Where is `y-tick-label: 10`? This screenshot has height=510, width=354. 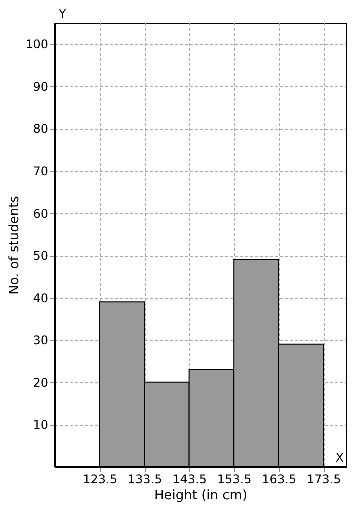 y-tick-label: 10 is located at coordinates (40, 425).